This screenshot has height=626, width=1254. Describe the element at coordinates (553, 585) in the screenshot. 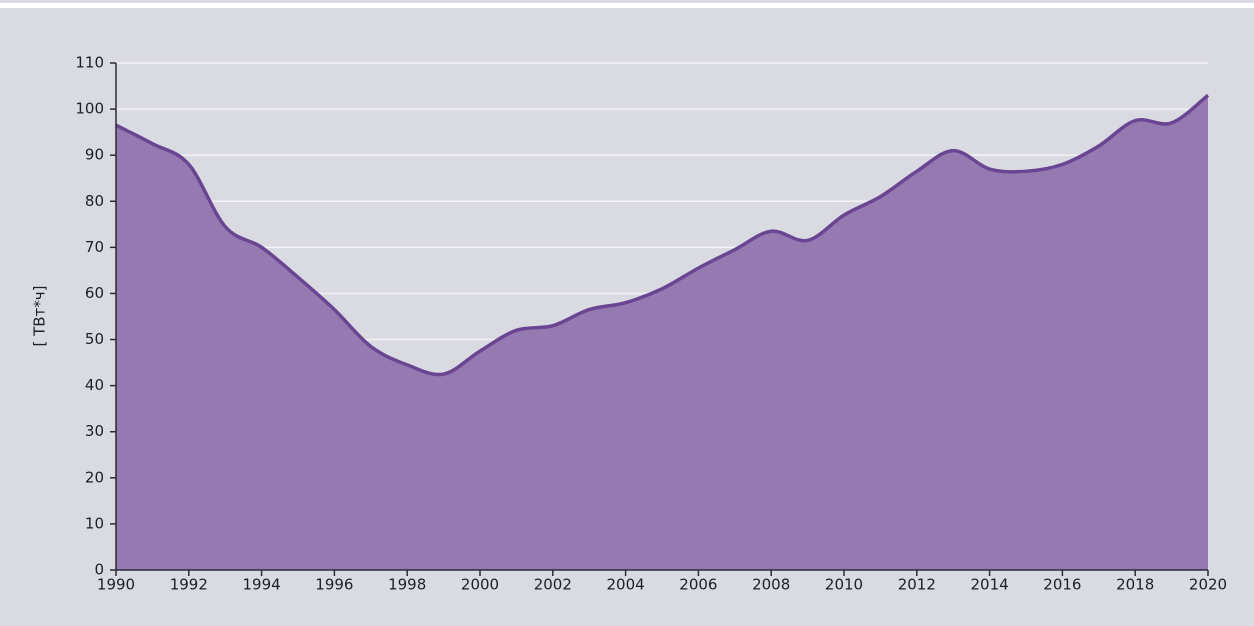

I see `x-tick-label: 2002` at that location.